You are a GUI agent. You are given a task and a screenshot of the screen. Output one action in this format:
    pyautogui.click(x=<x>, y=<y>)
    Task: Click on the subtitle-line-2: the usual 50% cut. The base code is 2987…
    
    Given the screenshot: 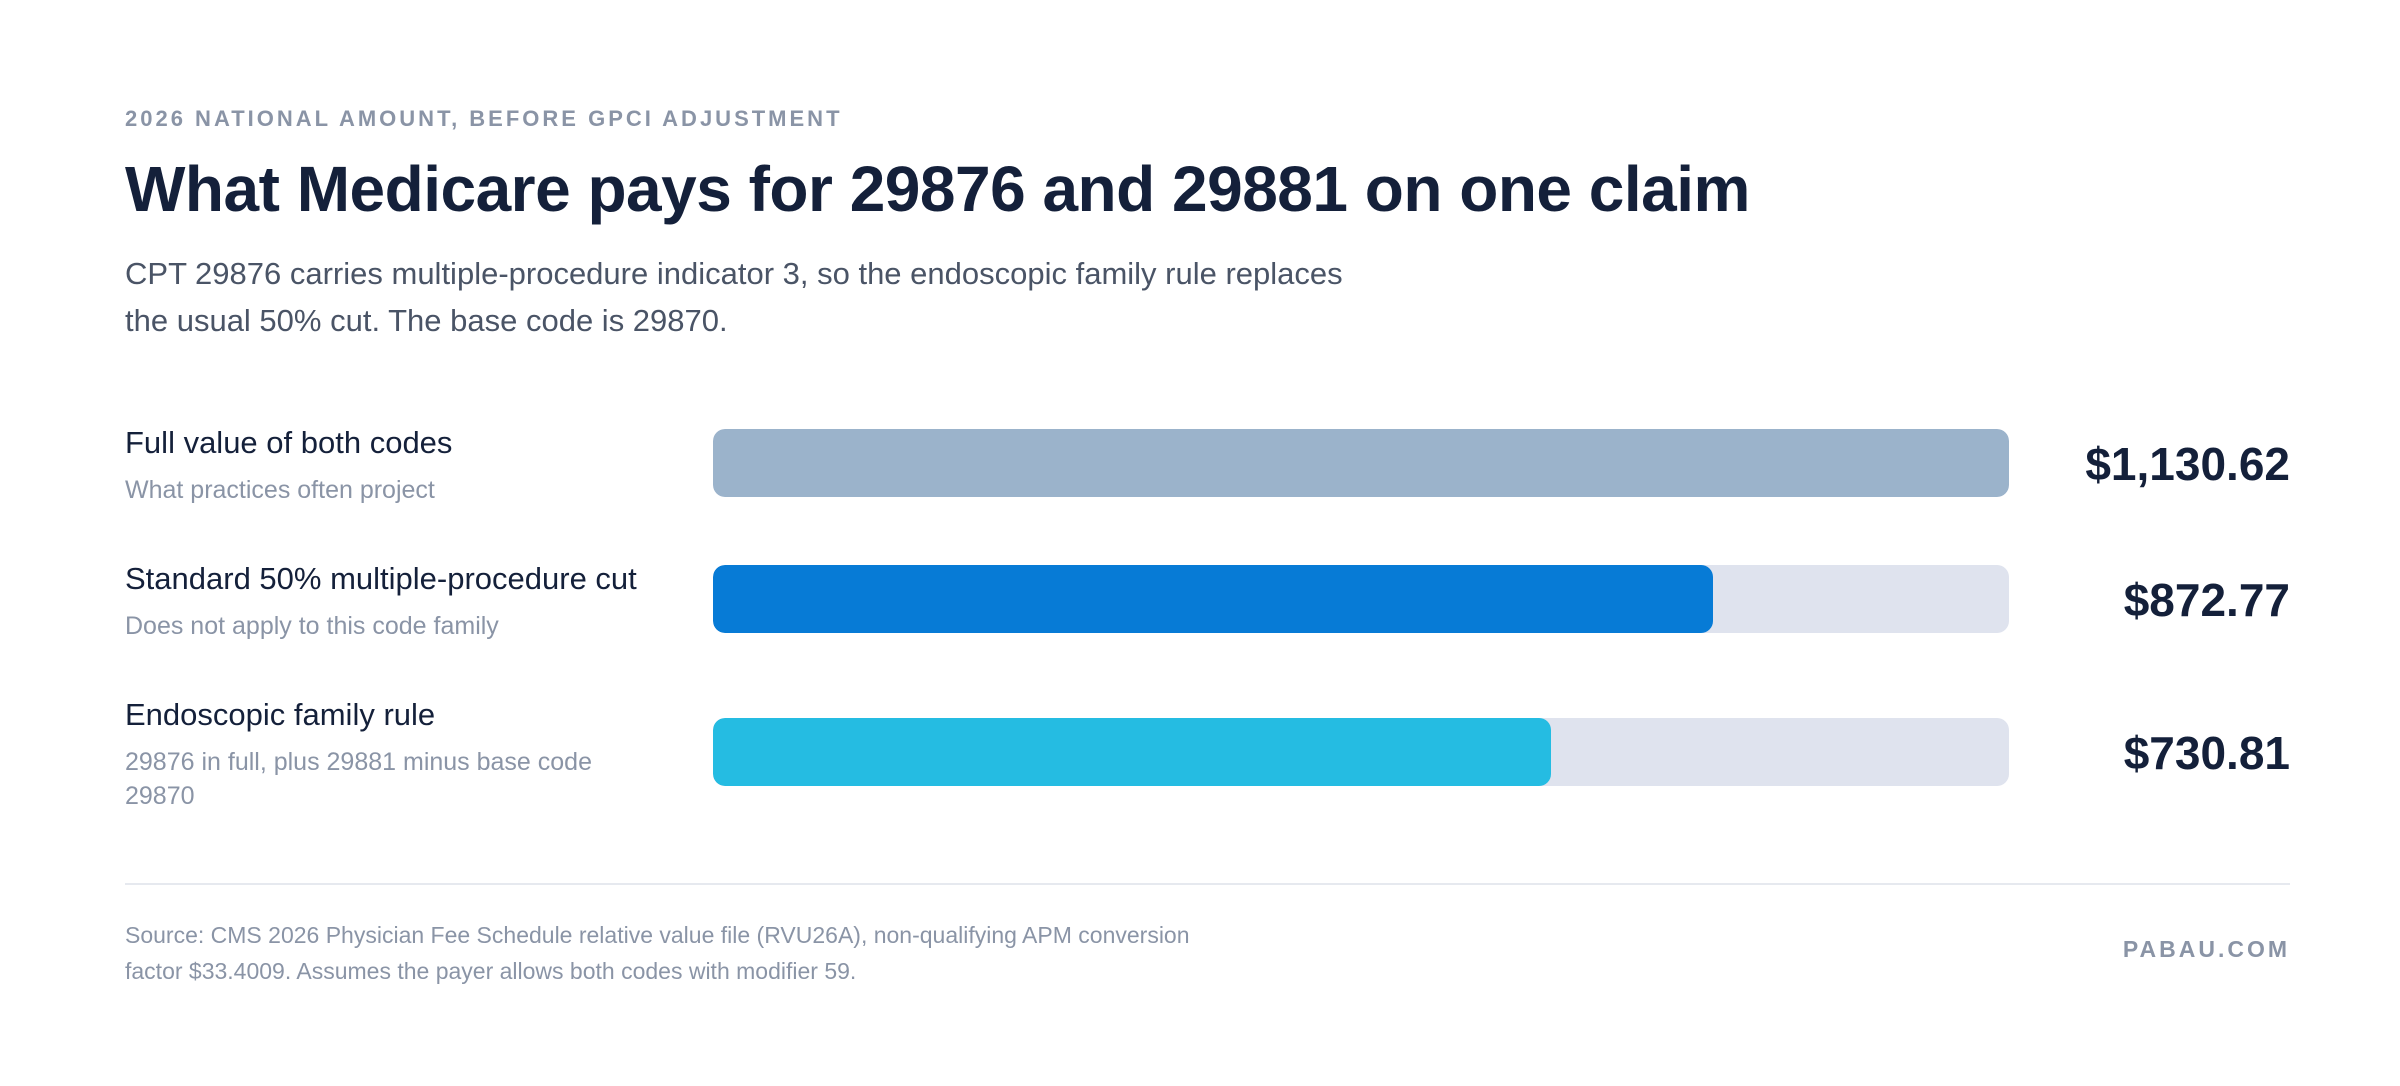 What is the action you would take?
    pyautogui.click(x=426, y=320)
    